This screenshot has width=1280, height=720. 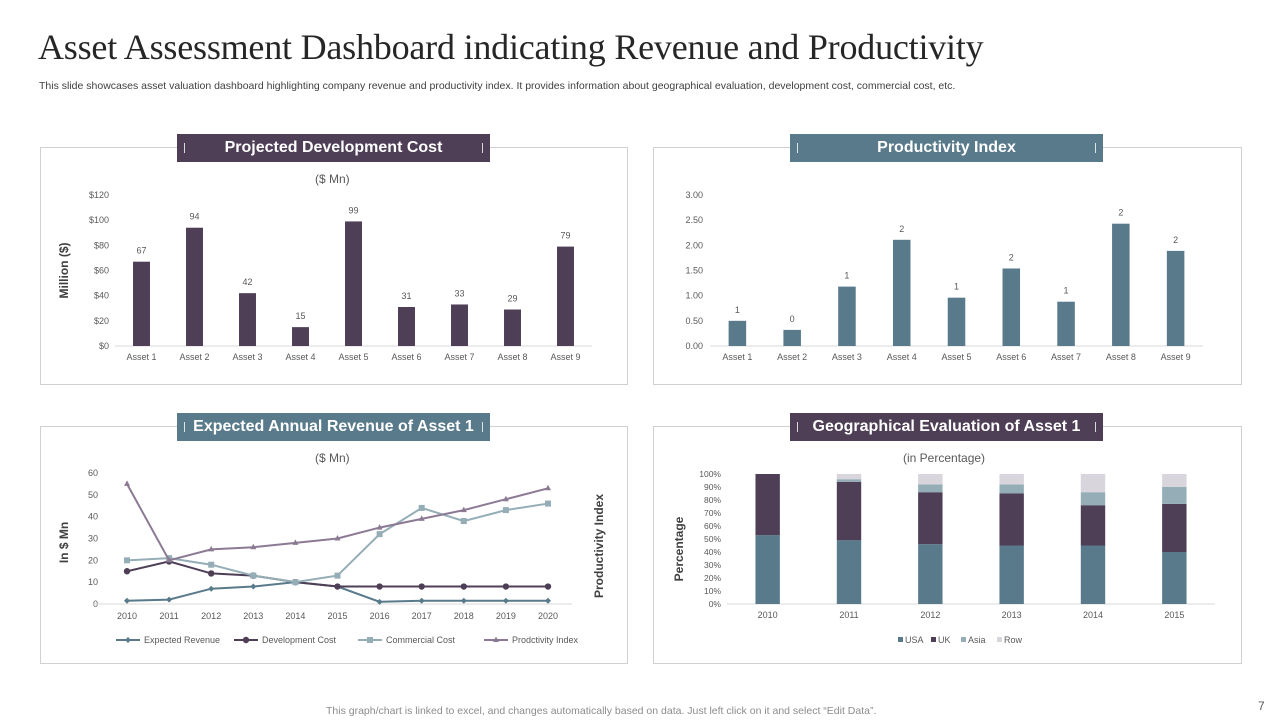 What do you see at coordinates (99, 220) in the screenshot?
I see `dev-cost-ytick-label: $100` at bounding box center [99, 220].